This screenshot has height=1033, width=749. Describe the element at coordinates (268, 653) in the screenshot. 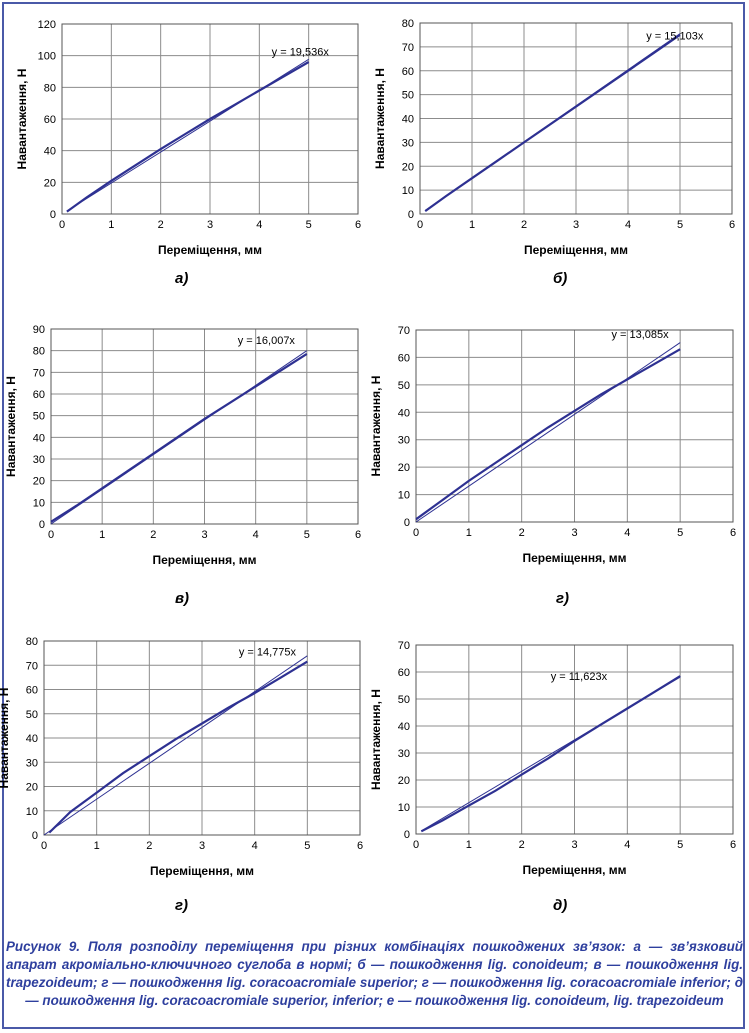

I see `trend-equation-label: y = 14,775x` at that location.